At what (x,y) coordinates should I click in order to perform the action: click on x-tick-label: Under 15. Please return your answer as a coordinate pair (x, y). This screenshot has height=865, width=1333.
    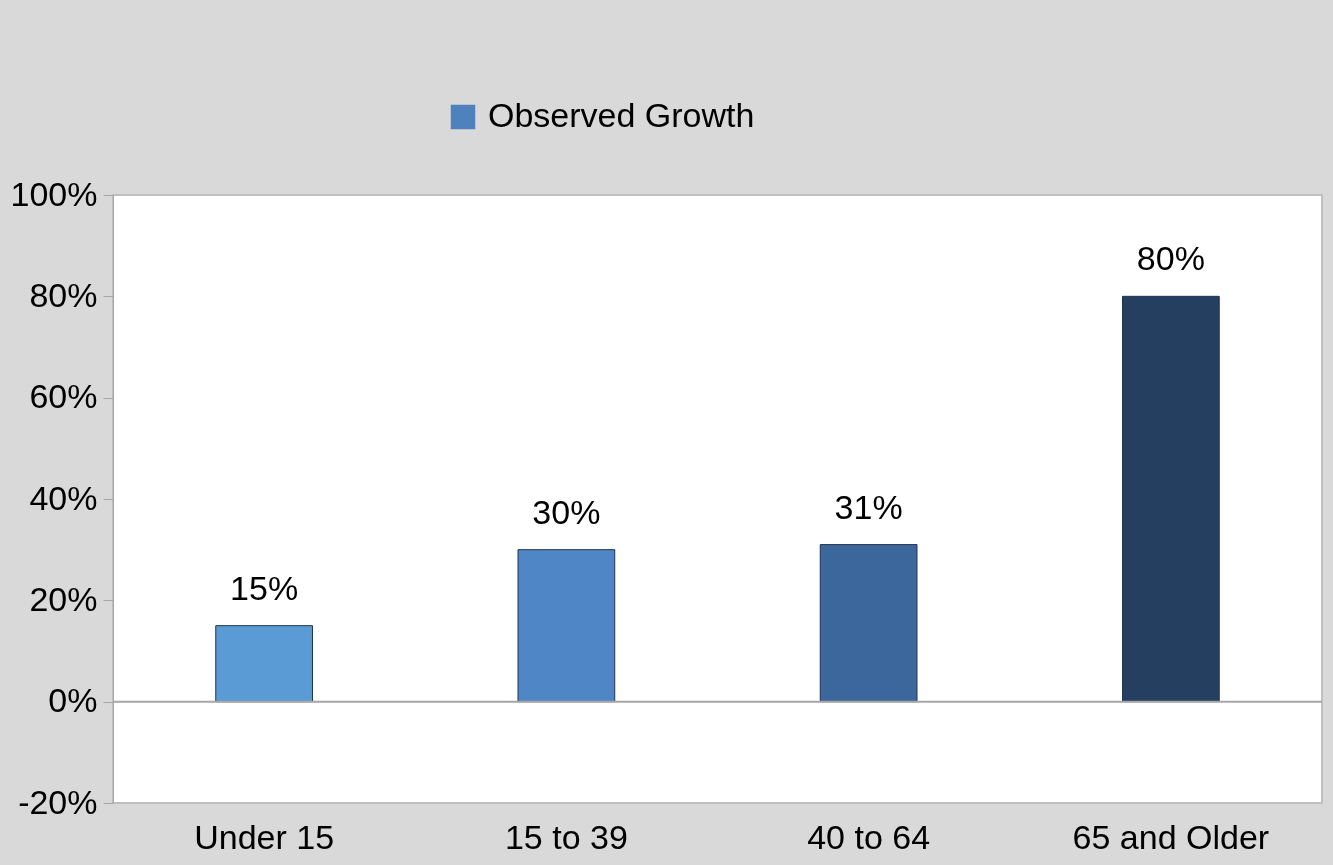
    Looking at the image, I should click on (264, 836).